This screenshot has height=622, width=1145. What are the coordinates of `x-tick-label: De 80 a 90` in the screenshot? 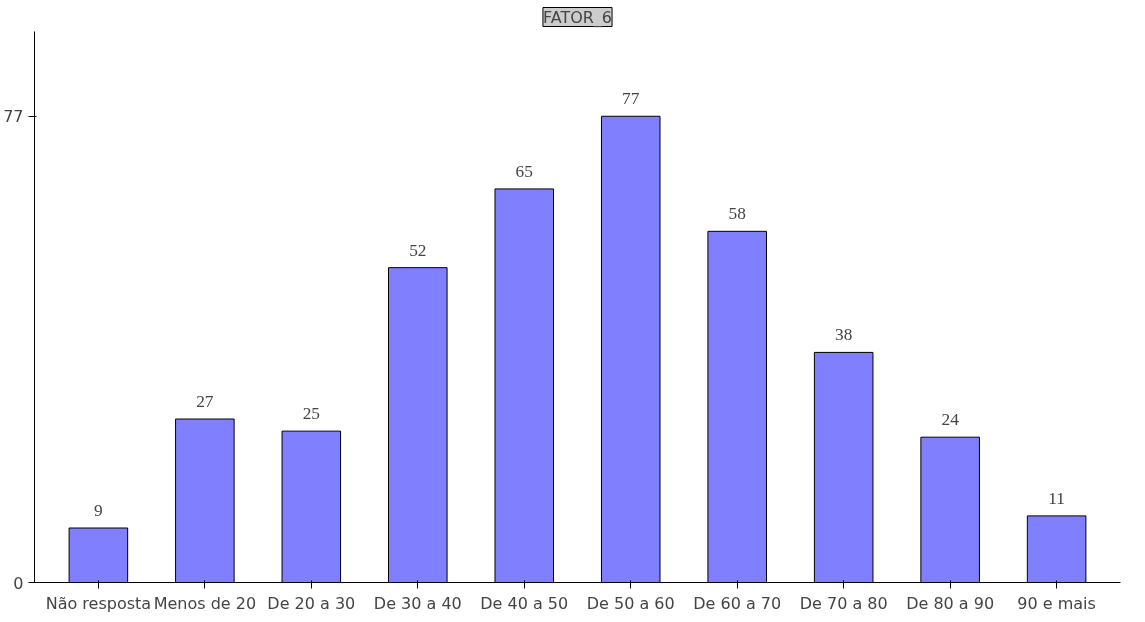 It's located at (950, 603).